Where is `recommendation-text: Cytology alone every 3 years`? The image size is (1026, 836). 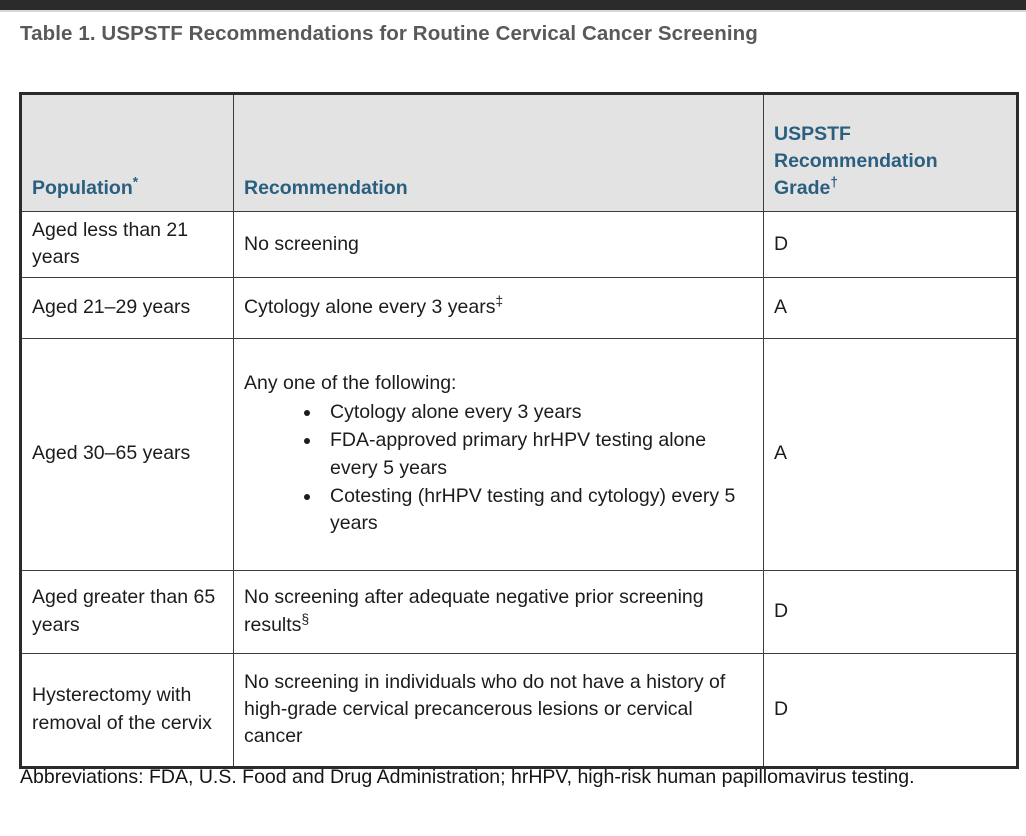
recommendation-text: Cytology alone every 3 years is located at coordinates (370, 306).